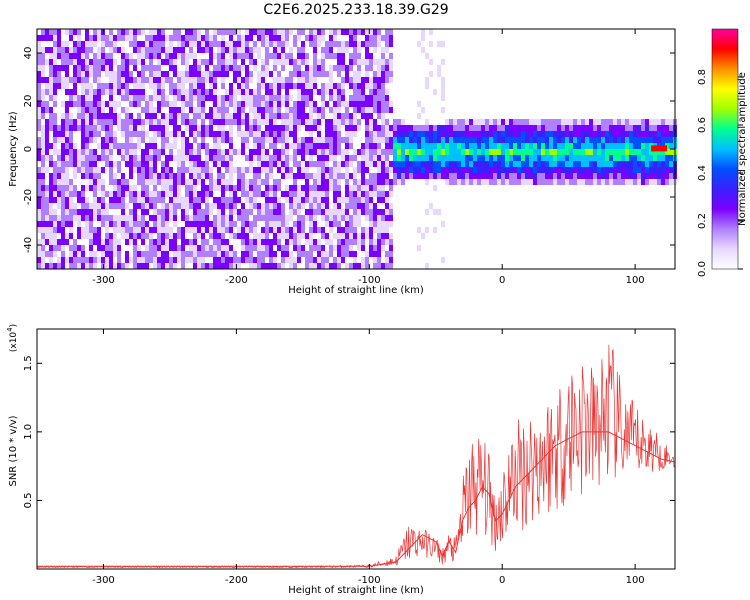  Describe the element at coordinates (13, 149) in the screenshot. I see `spectrogram-y-label: Frequency (Hz)` at that location.